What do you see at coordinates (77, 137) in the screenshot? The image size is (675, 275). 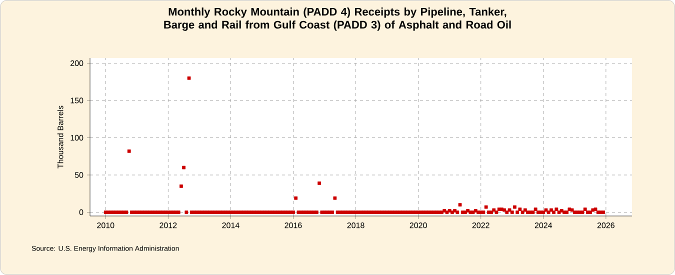 I see `y-tick-label: 100` at bounding box center [77, 137].